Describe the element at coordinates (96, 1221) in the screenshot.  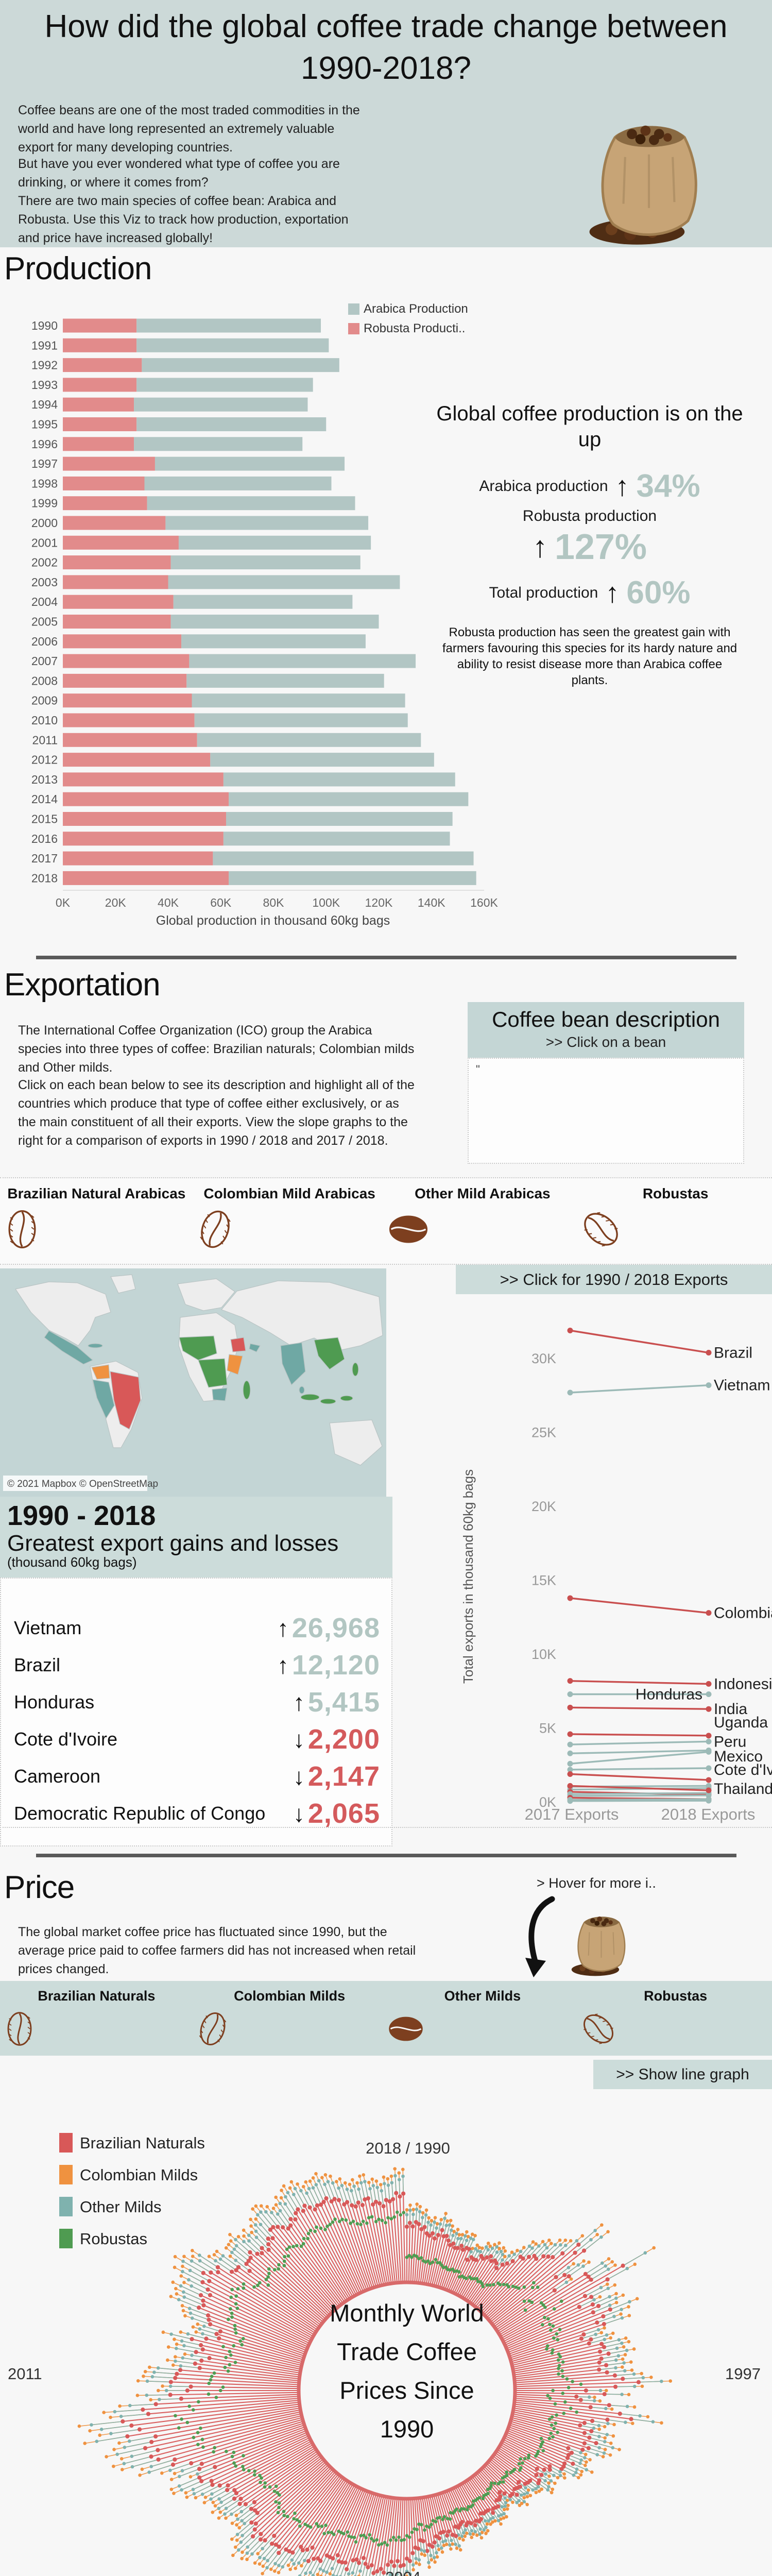
I see `bean-button-brazilian-natural-arabicas: Brazilian Natural Arabicas` at that location.